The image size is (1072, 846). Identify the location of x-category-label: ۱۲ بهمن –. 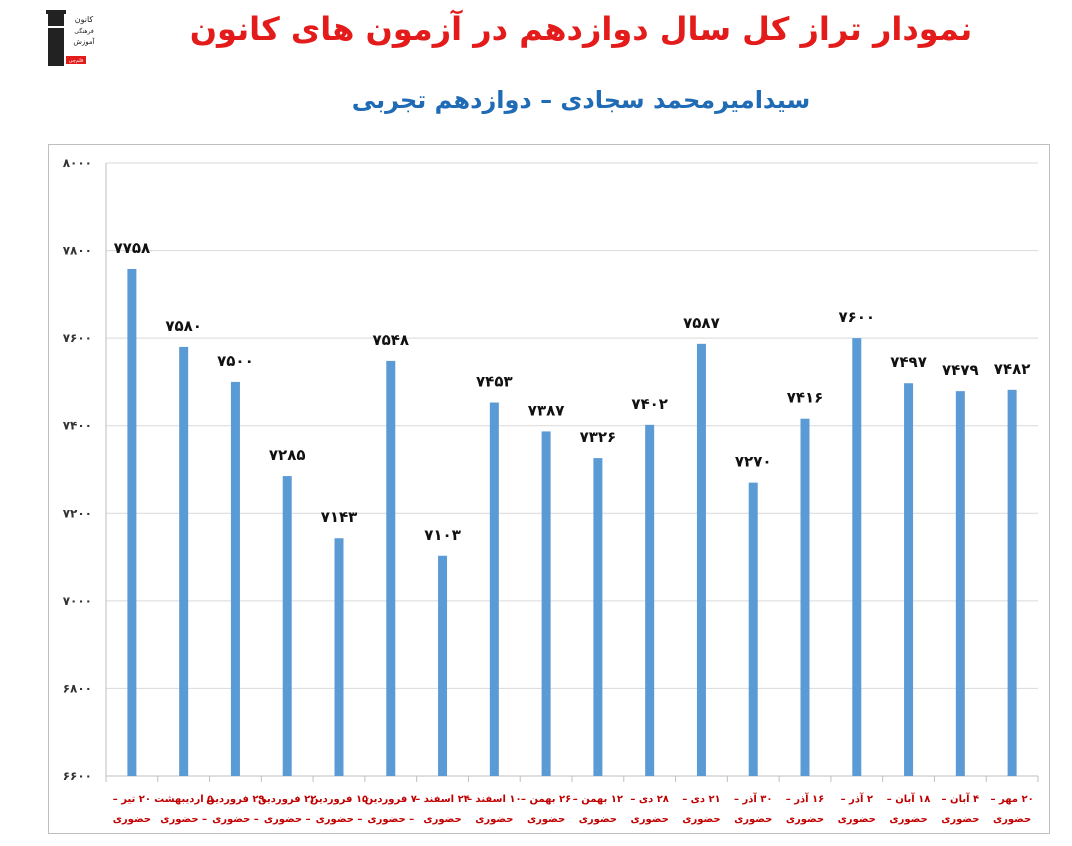
(598, 799).